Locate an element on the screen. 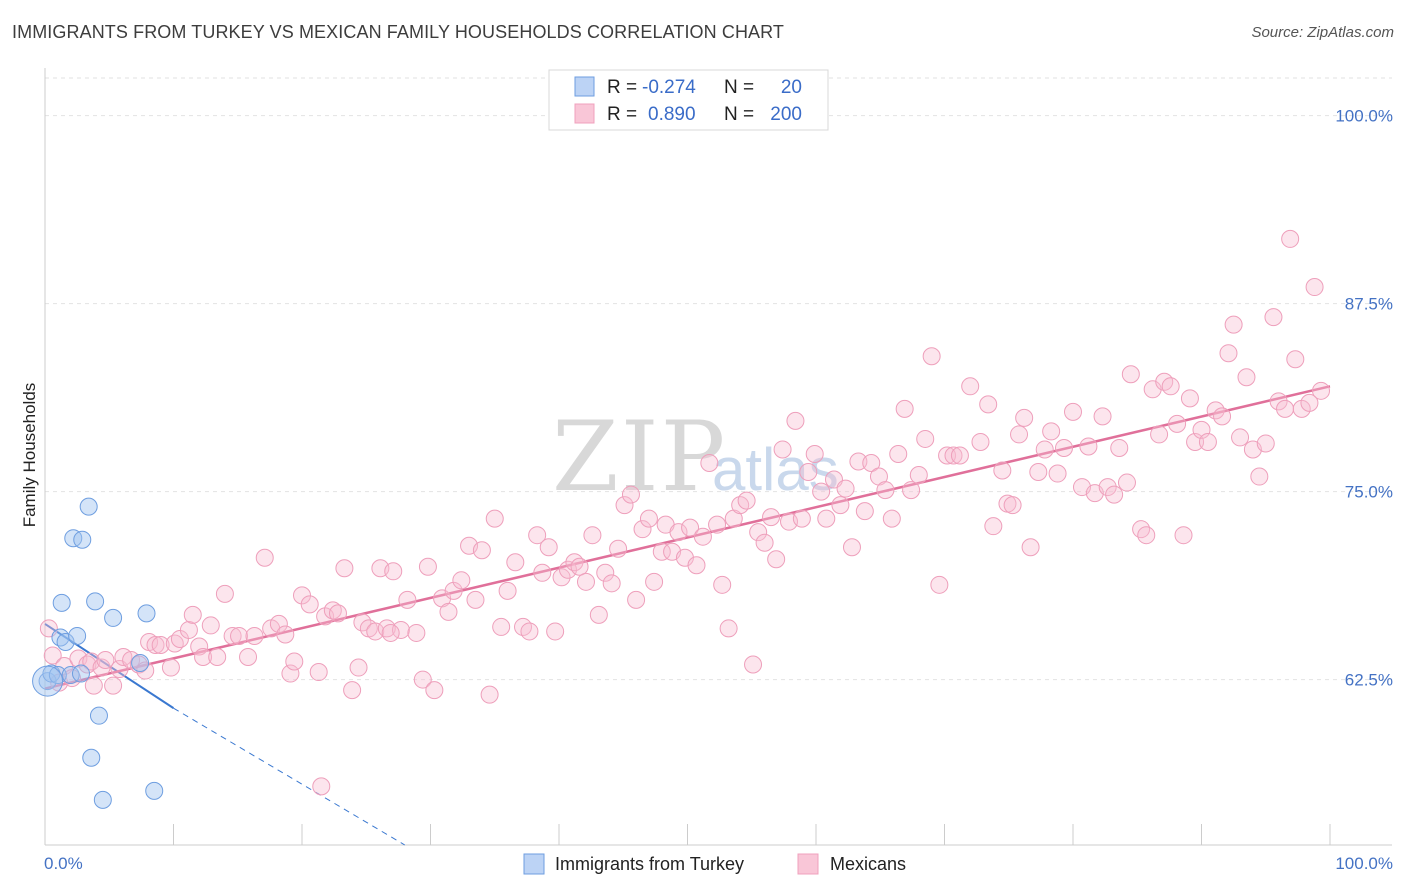 The height and width of the screenshot is (892, 1406). bottom-legend-label-mexicans: Mexicans is located at coordinates (868, 864).